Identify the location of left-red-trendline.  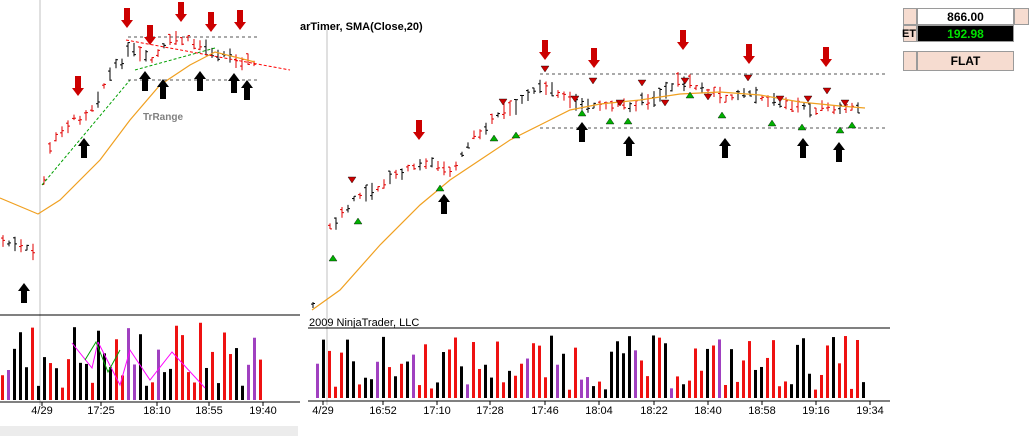
(208, 55).